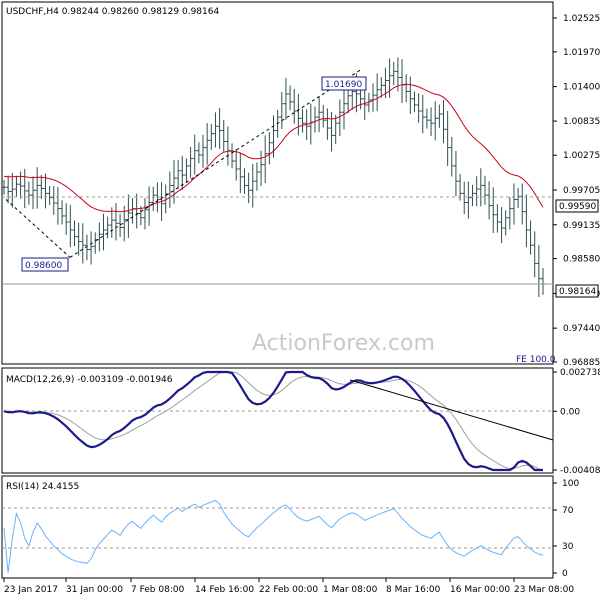 The width and height of the screenshot is (600, 604). I want to click on x-tick-label: 14 Feb 16:00, so click(224, 590).